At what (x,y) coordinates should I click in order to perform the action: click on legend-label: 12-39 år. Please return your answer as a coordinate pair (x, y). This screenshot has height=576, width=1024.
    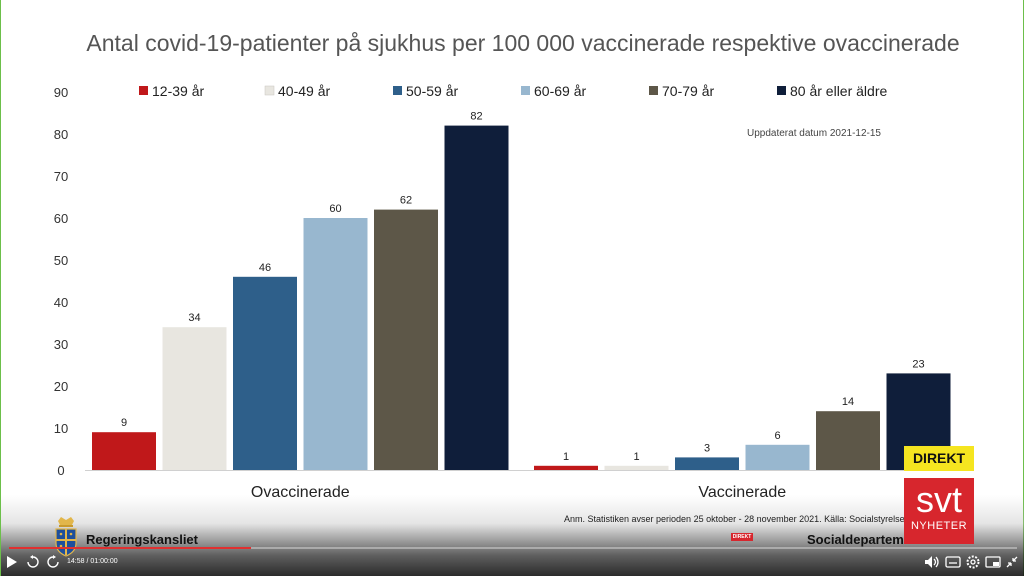
    Looking at the image, I should click on (178, 91).